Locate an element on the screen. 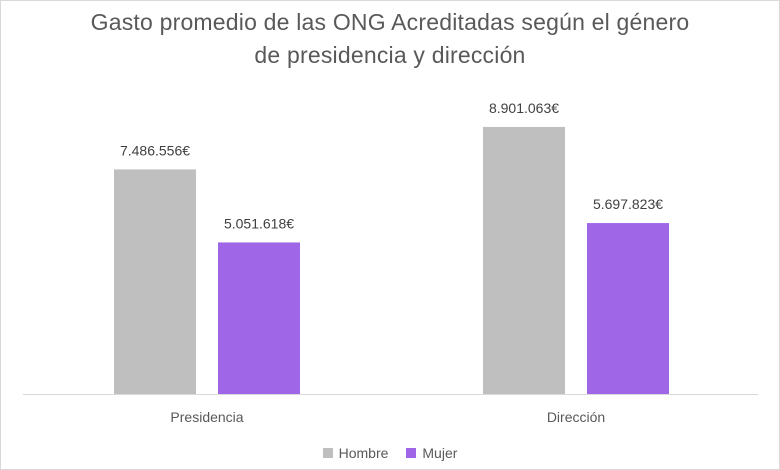 This screenshot has height=470, width=780. bar-hombre-presidencia is located at coordinates (155, 281).